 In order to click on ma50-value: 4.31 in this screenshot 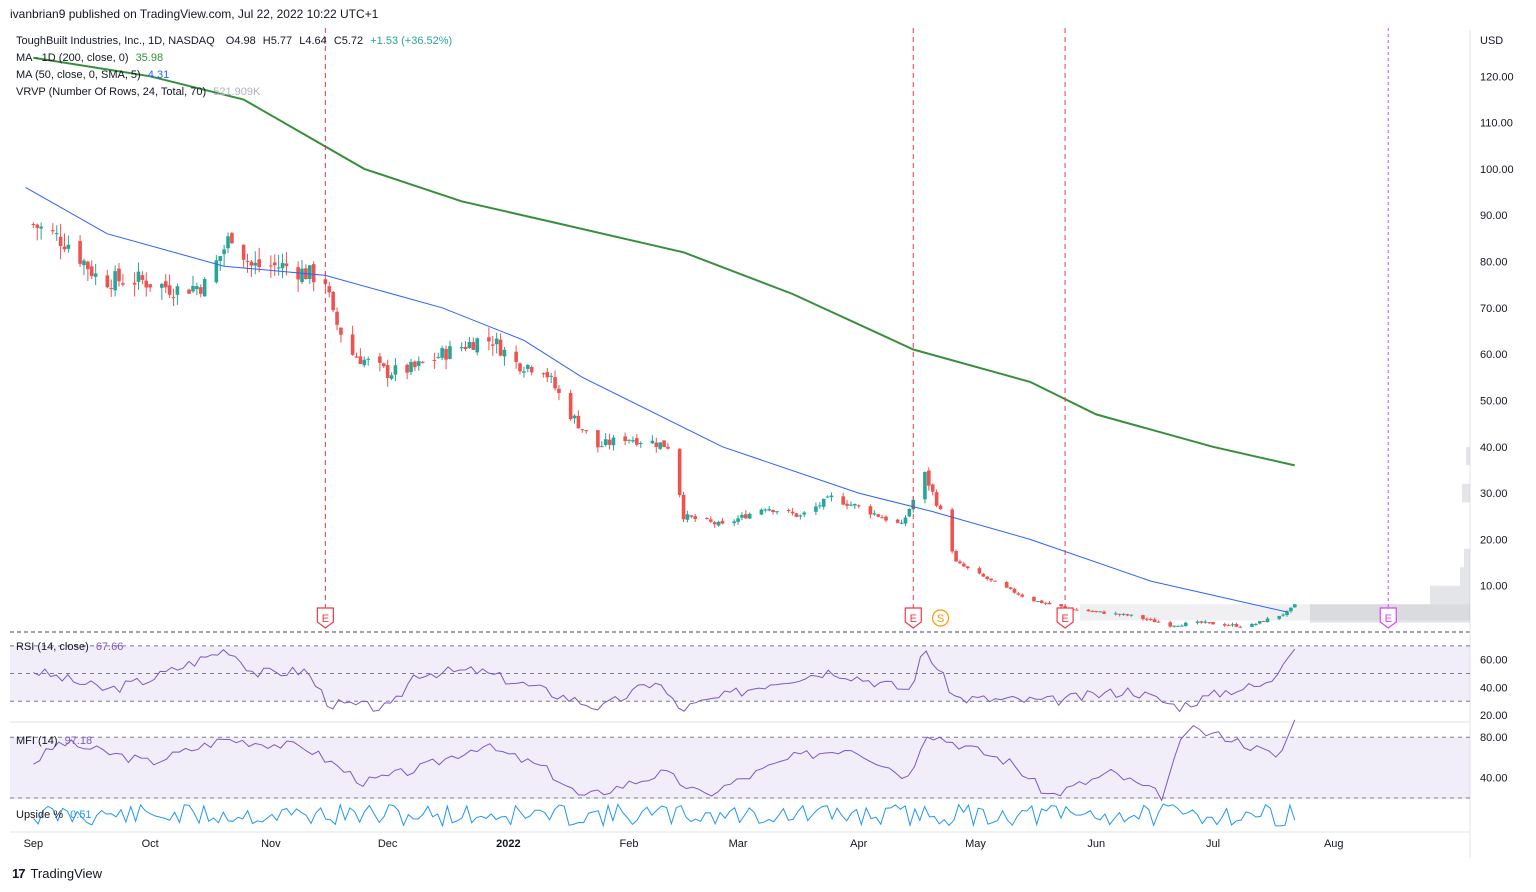, I will do `click(158, 75)`.